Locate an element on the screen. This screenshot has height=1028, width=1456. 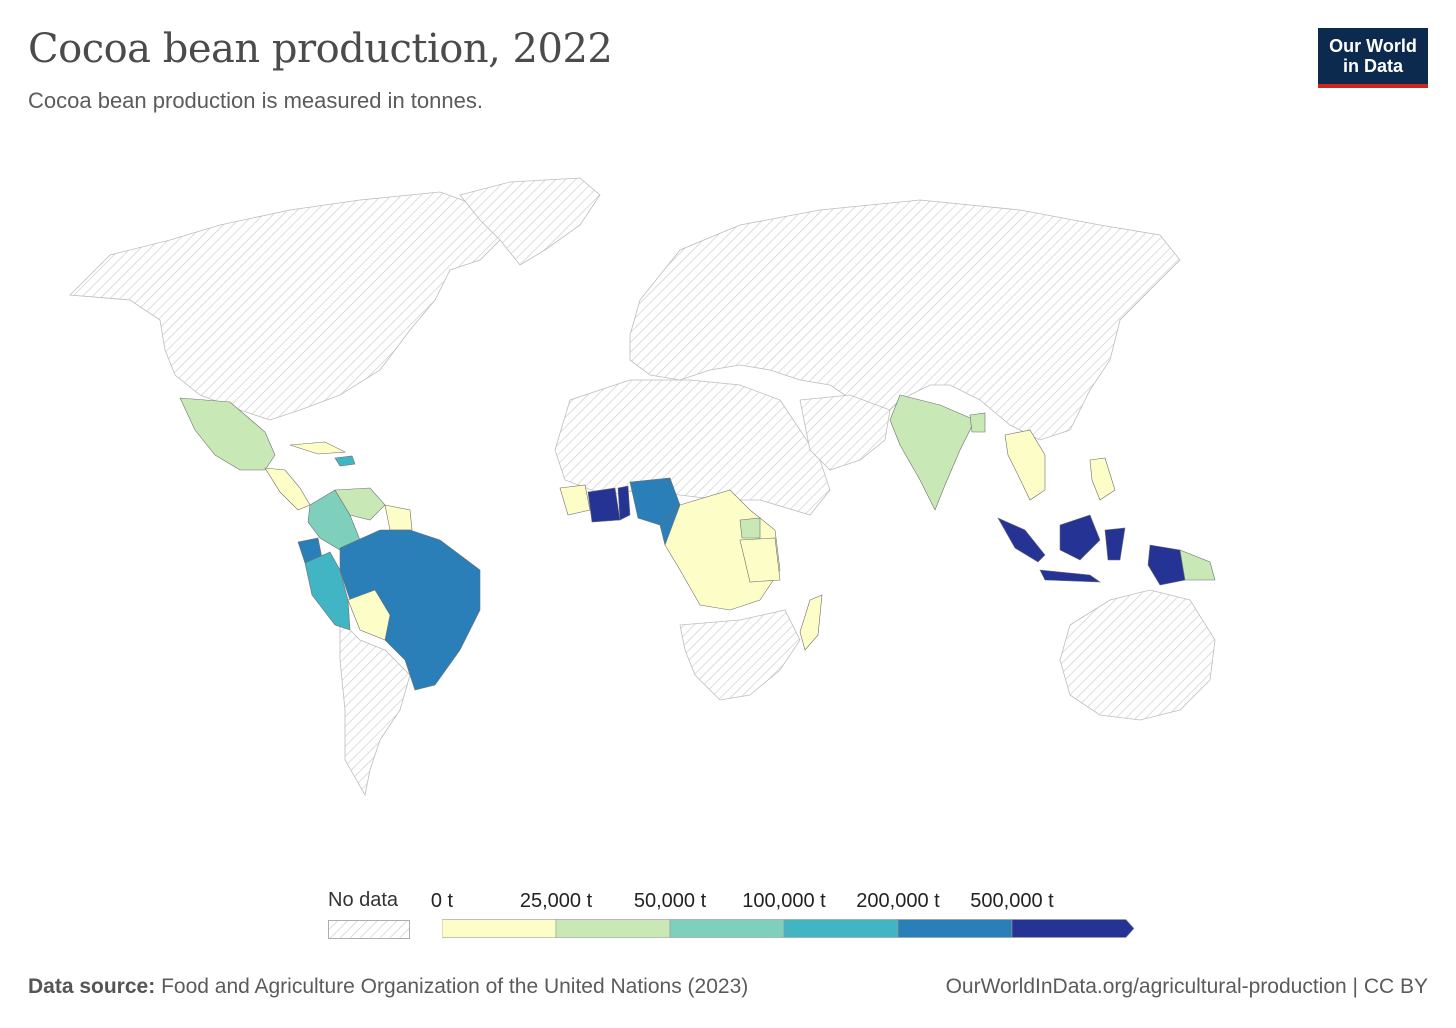
logo-line-2: in Data is located at coordinates (1372, 66).